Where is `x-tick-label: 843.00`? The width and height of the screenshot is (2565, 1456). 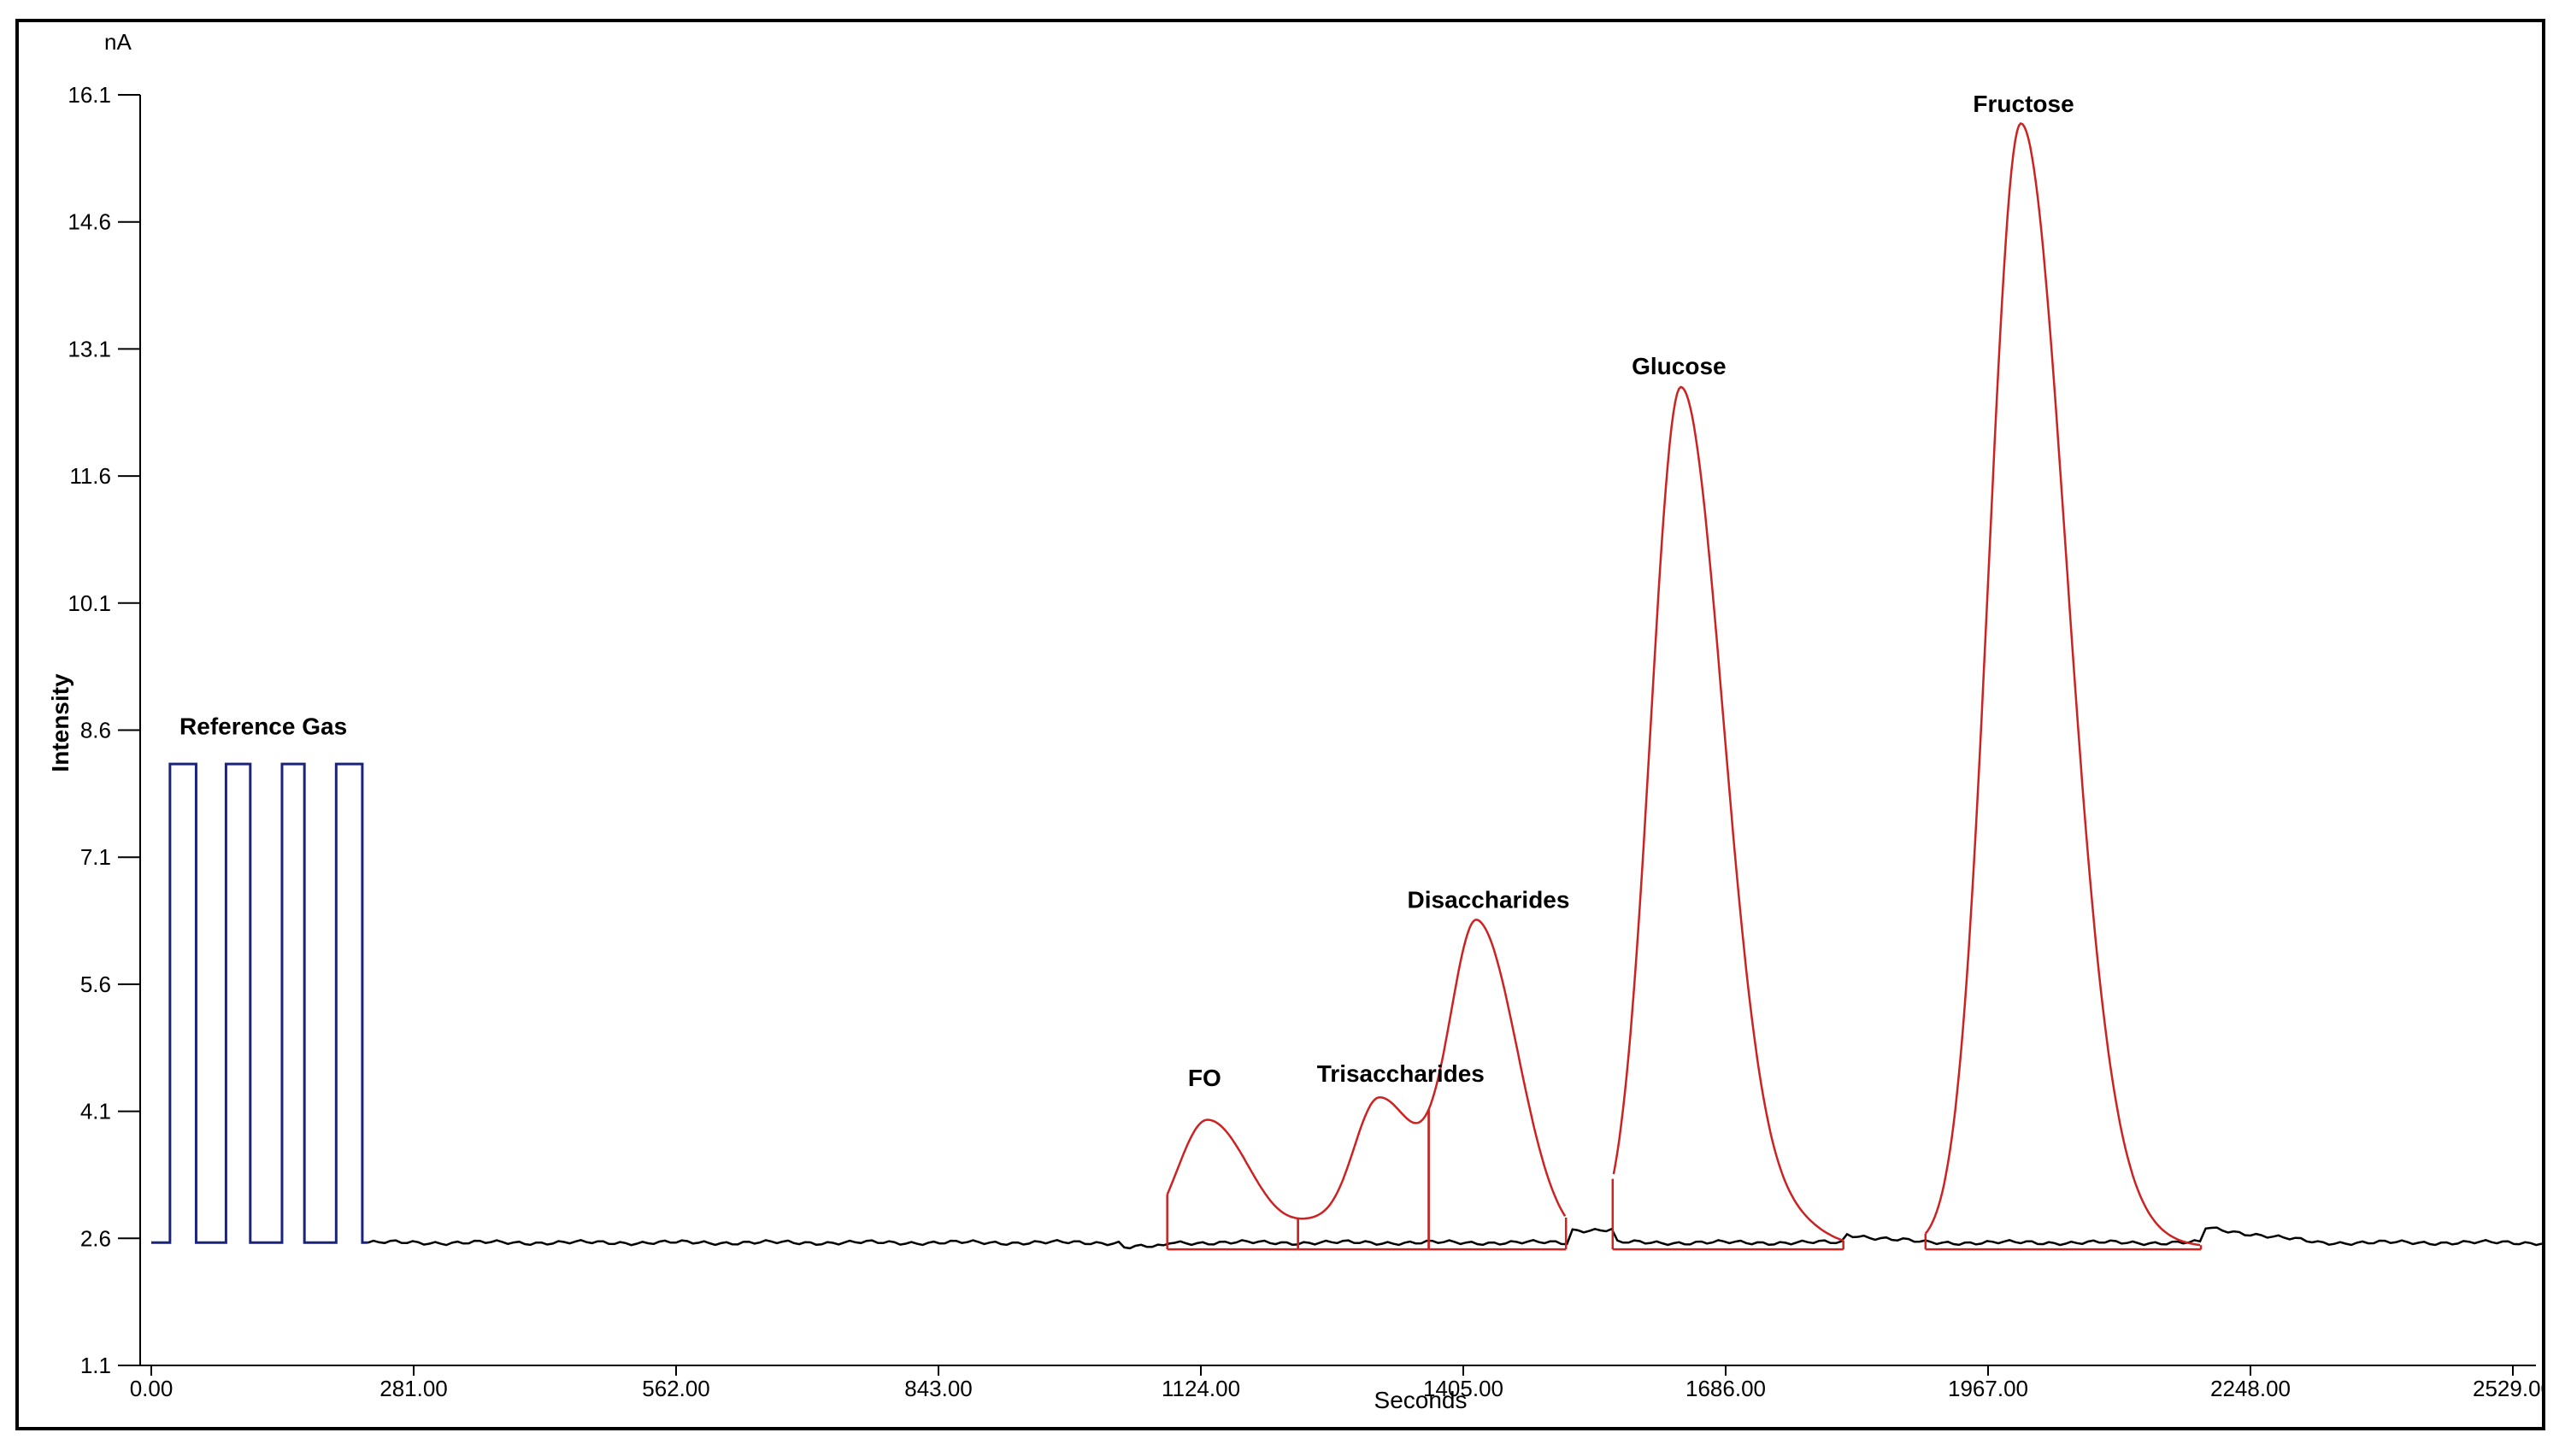
x-tick-label: 843.00 is located at coordinates (938, 1389).